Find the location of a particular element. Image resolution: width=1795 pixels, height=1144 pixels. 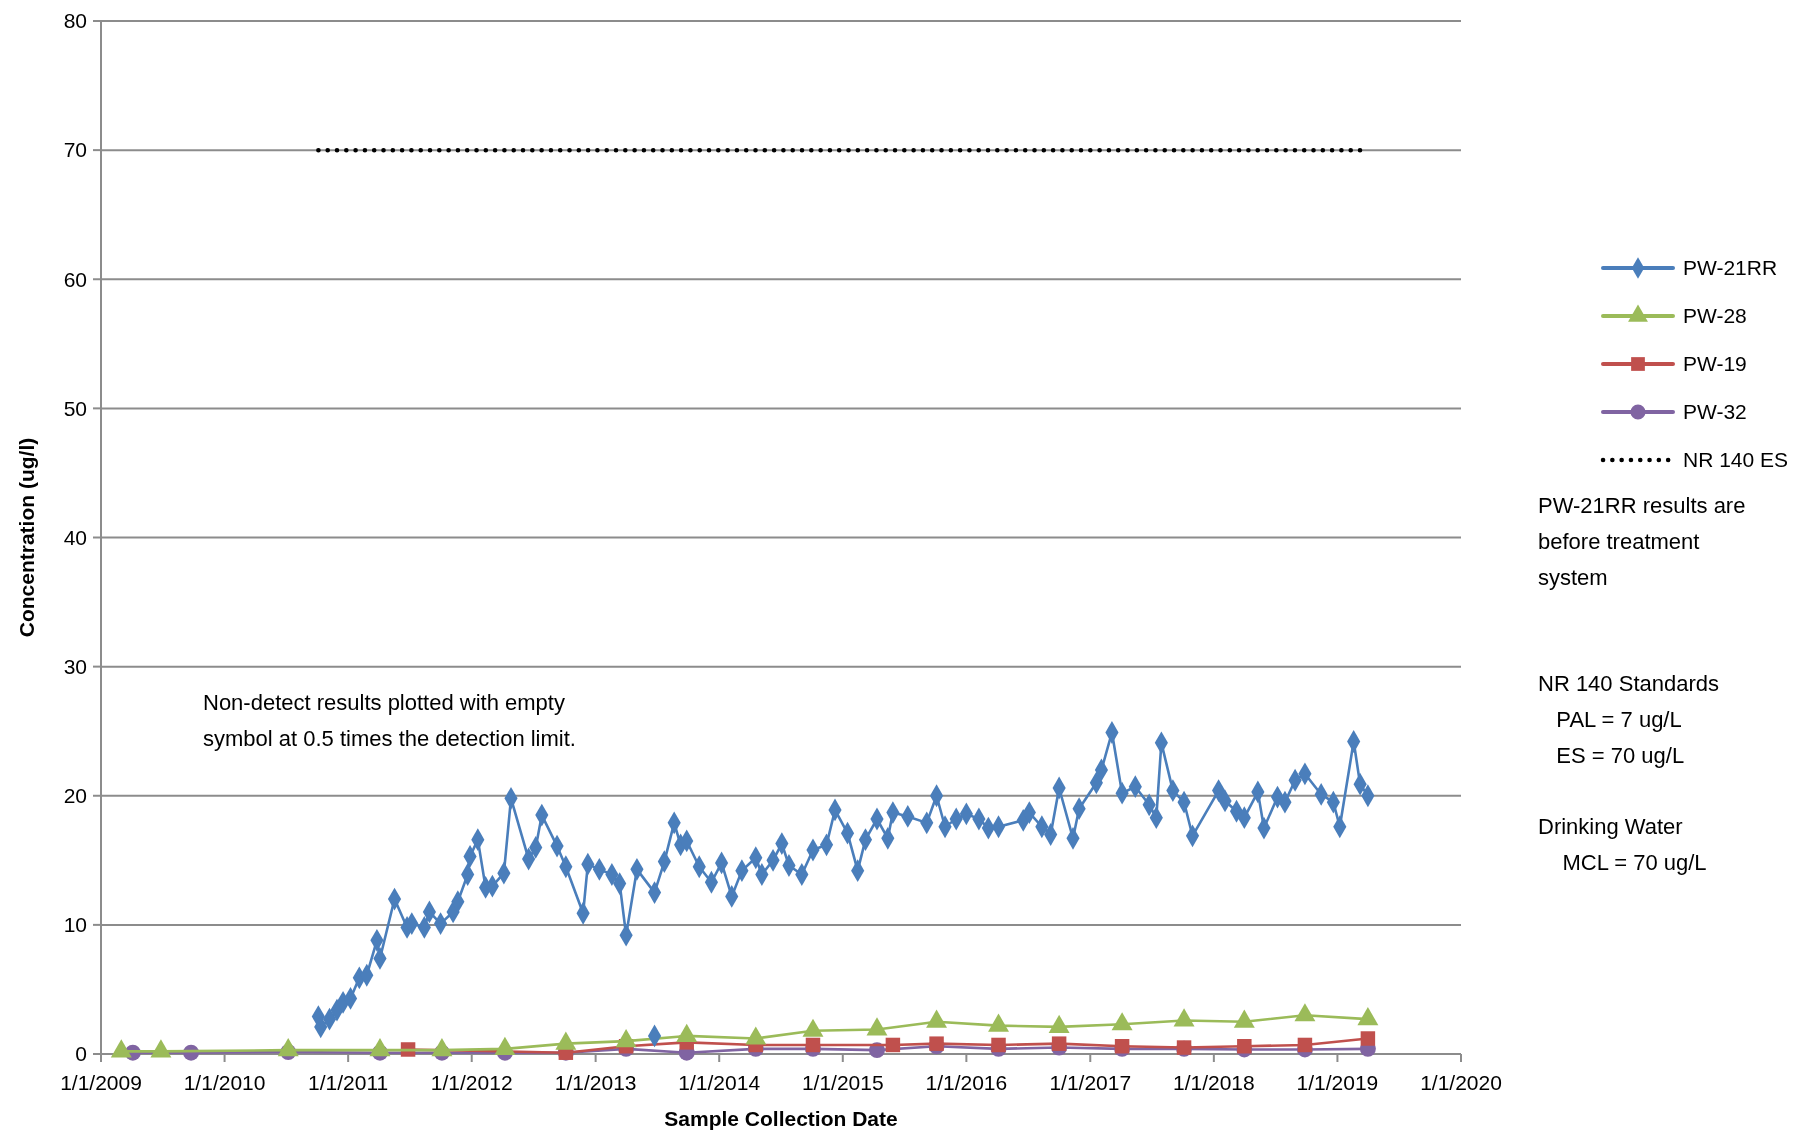

y-tick-label: 30 is located at coordinates (75, 666).